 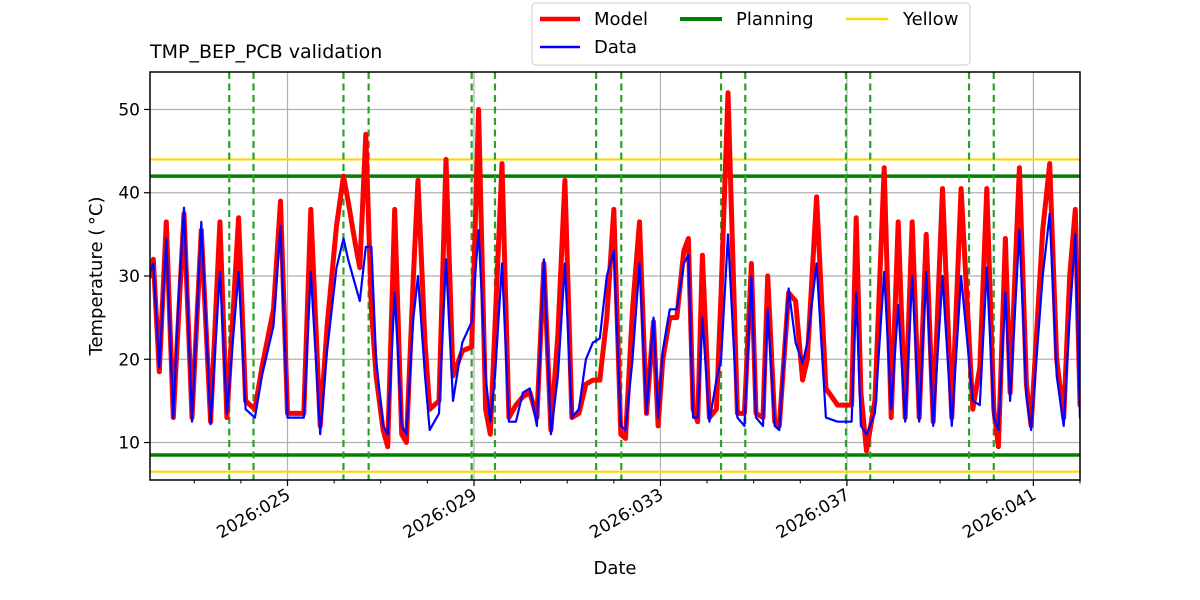 I want to click on x-tick-label-41: 2026:041, so click(x=999, y=514).